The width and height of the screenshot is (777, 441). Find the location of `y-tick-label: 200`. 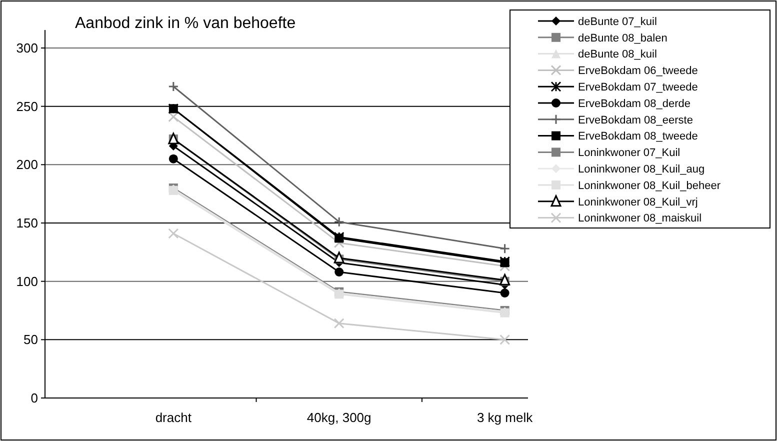

y-tick-label: 200 is located at coordinates (27, 164).